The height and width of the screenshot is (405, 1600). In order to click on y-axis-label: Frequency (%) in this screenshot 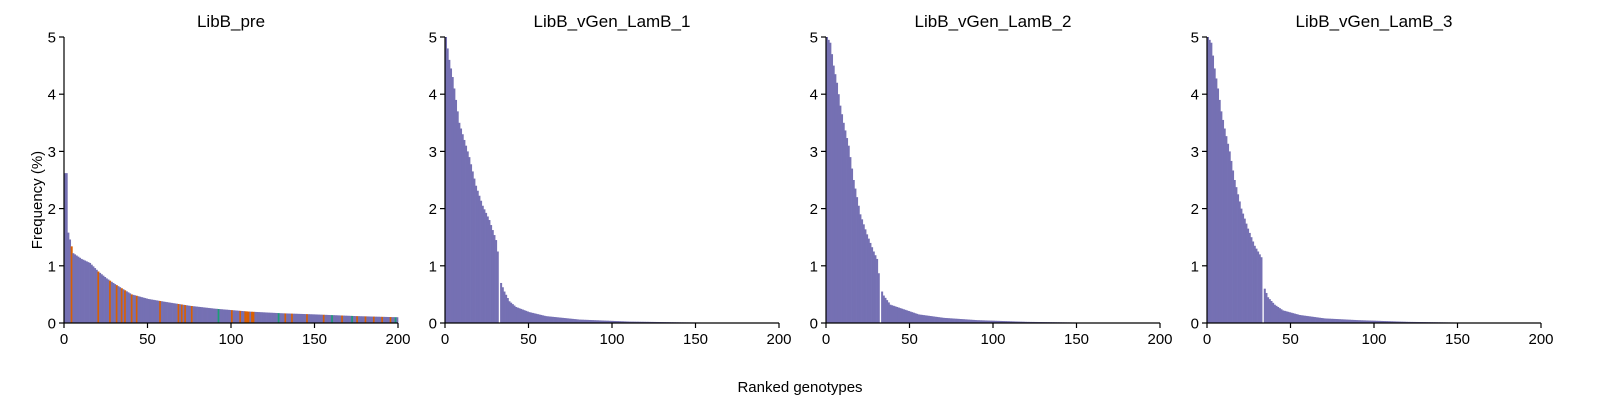, I will do `click(37, 200)`.